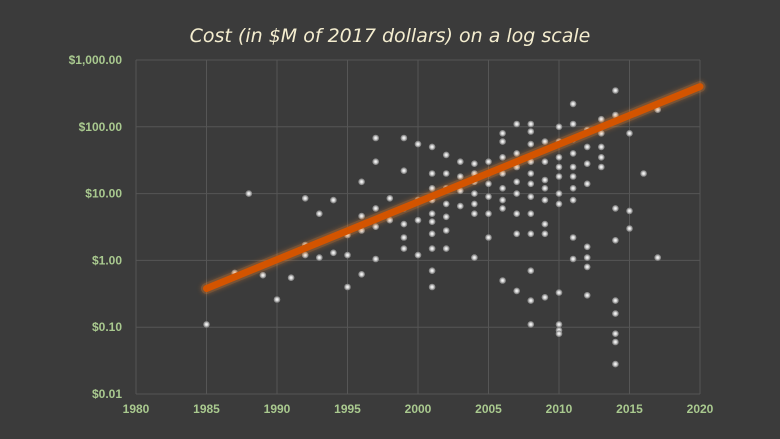 The height and width of the screenshot is (439, 780). What do you see at coordinates (101, 127) in the screenshot?
I see `y-tick-label: $100.00` at bounding box center [101, 127].